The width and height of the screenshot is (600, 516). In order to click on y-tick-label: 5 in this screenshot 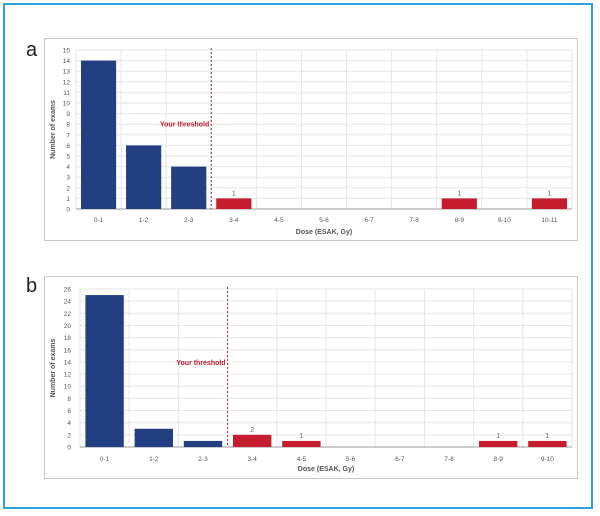, I will do `click(68, 157)`.